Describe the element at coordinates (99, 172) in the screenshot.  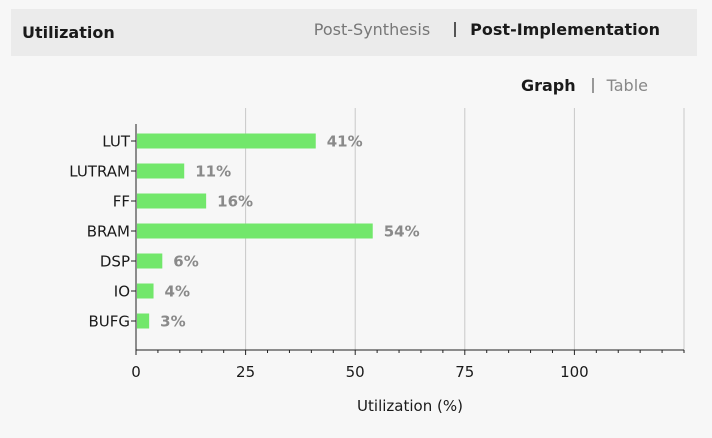
I see `category-label: LUTRAM` at that location.